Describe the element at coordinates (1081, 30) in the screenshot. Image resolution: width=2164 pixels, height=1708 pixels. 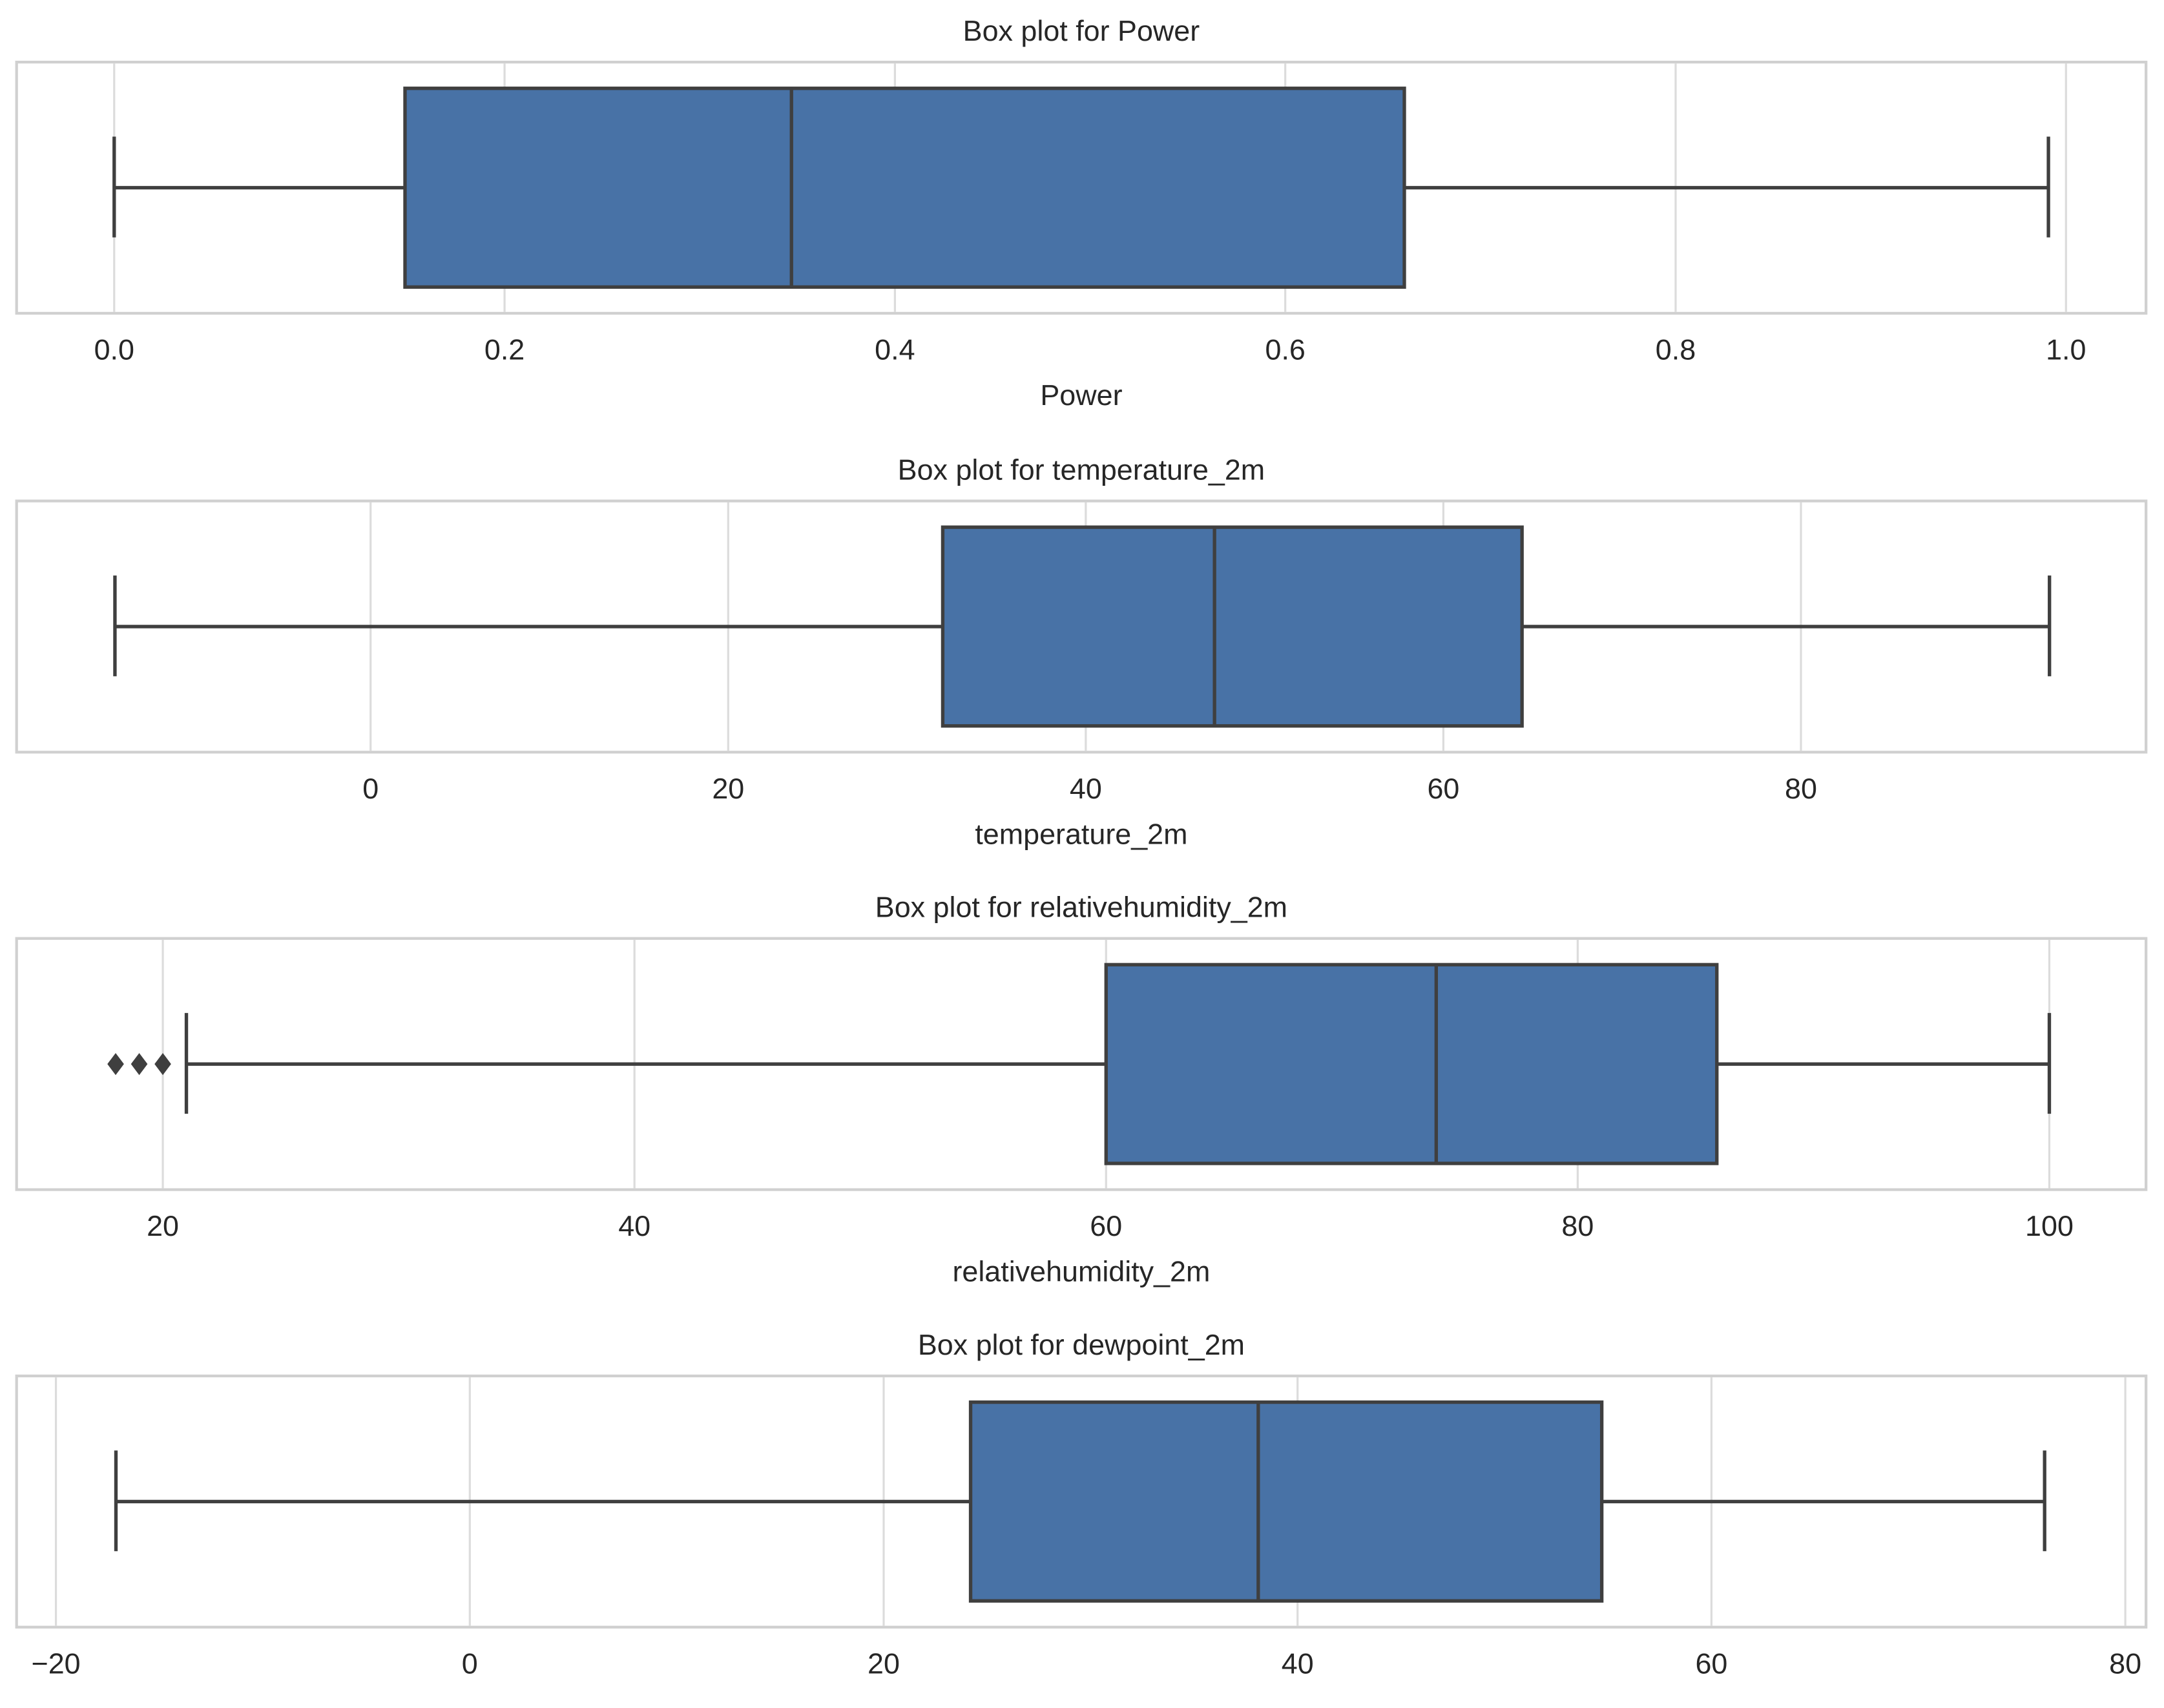
I see `chart-title: Box plot for Power` at that location.